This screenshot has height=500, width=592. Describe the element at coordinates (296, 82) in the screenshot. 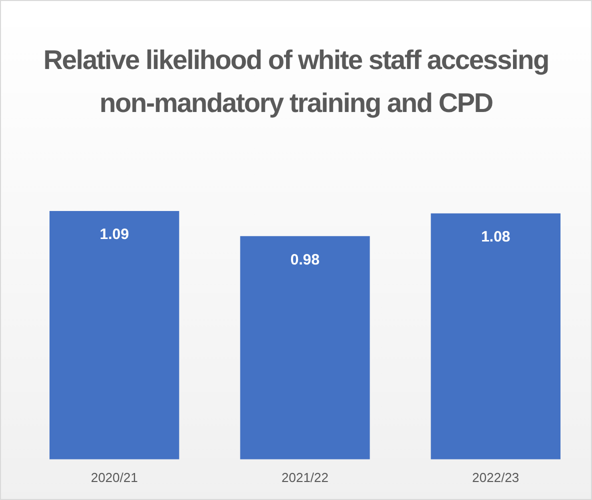

I see `chart-title: Relative likelihood of white staff accessing non-mandatory training and CPD` at that location.